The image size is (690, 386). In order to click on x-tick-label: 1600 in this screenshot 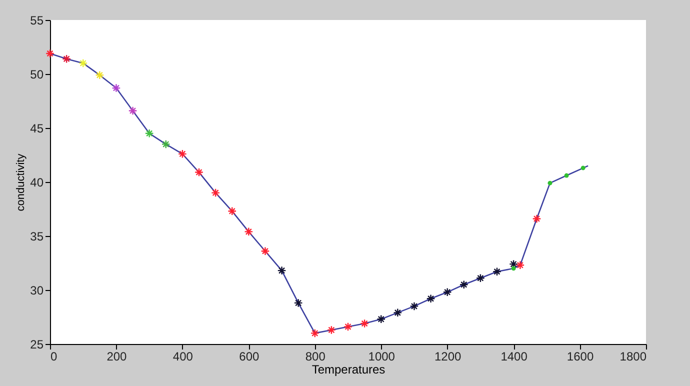, I will do `click(580, 357)`.